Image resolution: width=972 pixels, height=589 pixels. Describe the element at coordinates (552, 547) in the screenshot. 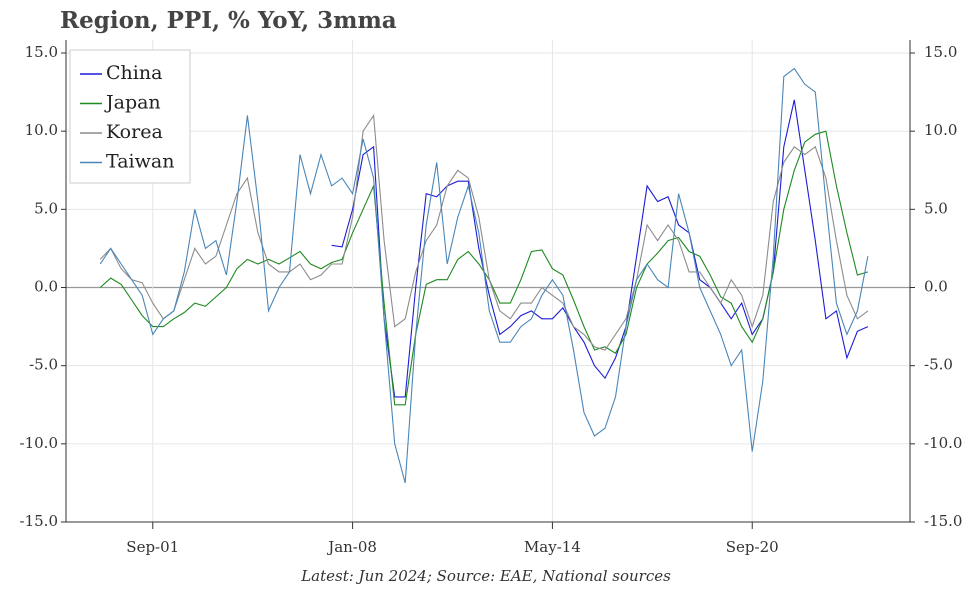

I see `x-tick-label: May-14` at that location.